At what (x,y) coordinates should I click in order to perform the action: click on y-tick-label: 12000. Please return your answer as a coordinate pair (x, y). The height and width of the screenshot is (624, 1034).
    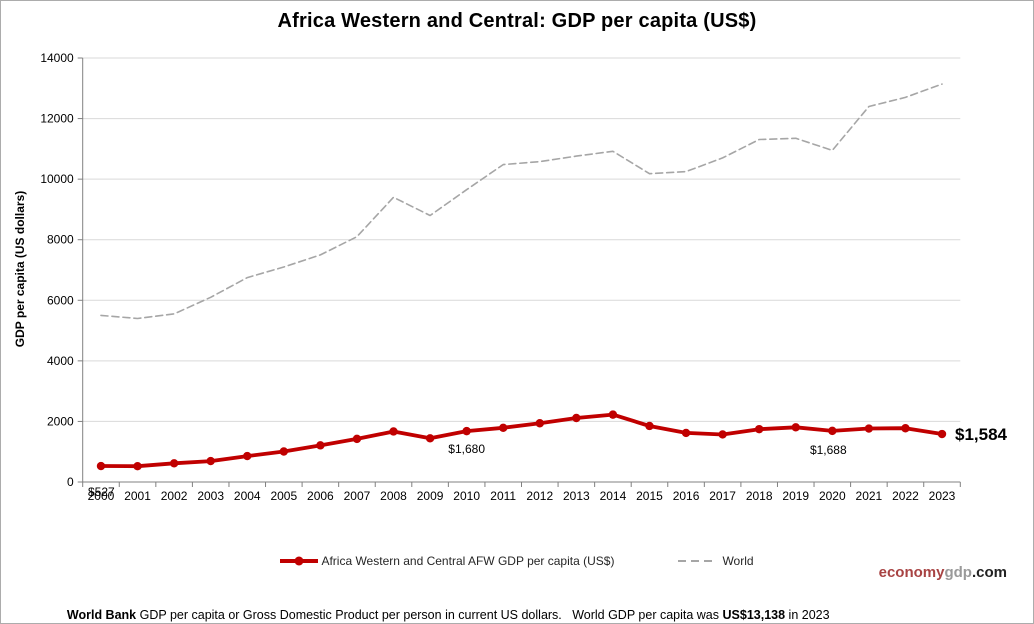
    Looking at the image, I should click on (57, 119).